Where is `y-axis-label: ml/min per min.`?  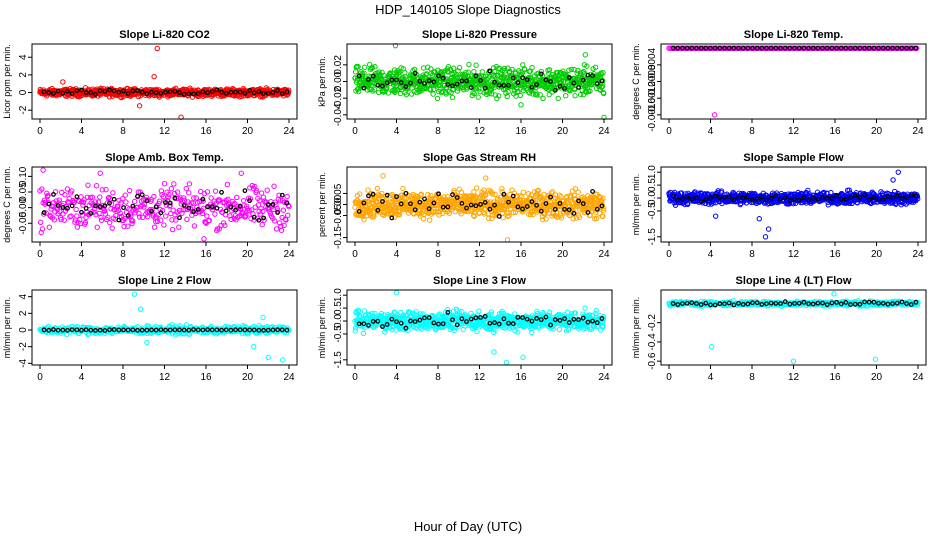
y-axis-label: ml/min per min. is located at coordinates (636, 205).